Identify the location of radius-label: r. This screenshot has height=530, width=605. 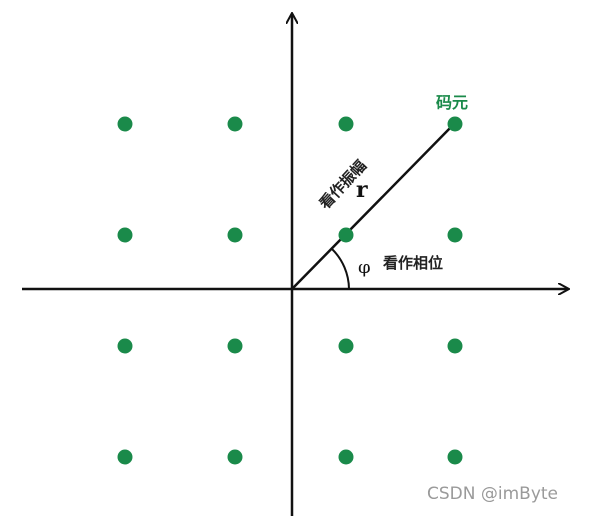
(362, 190).